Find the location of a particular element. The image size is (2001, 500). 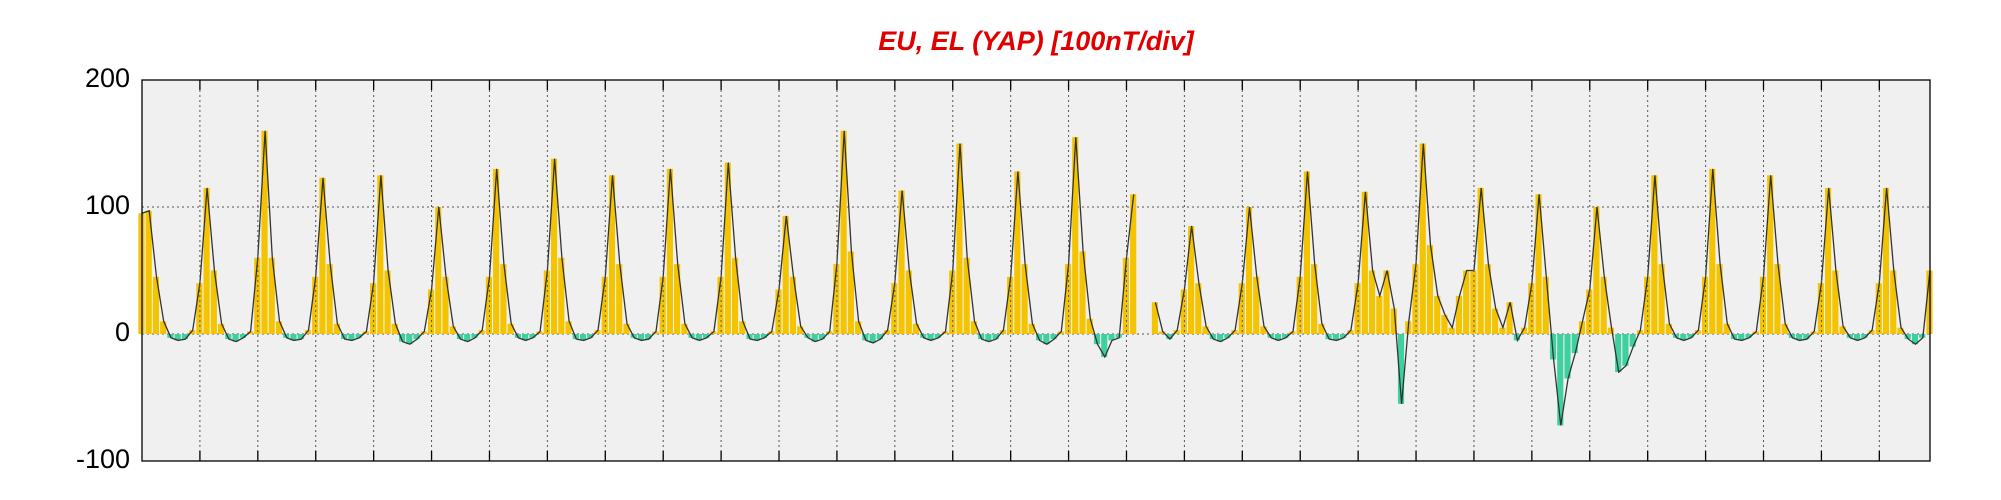

y-tick-label: 100 is located at coordinates (107, 205).